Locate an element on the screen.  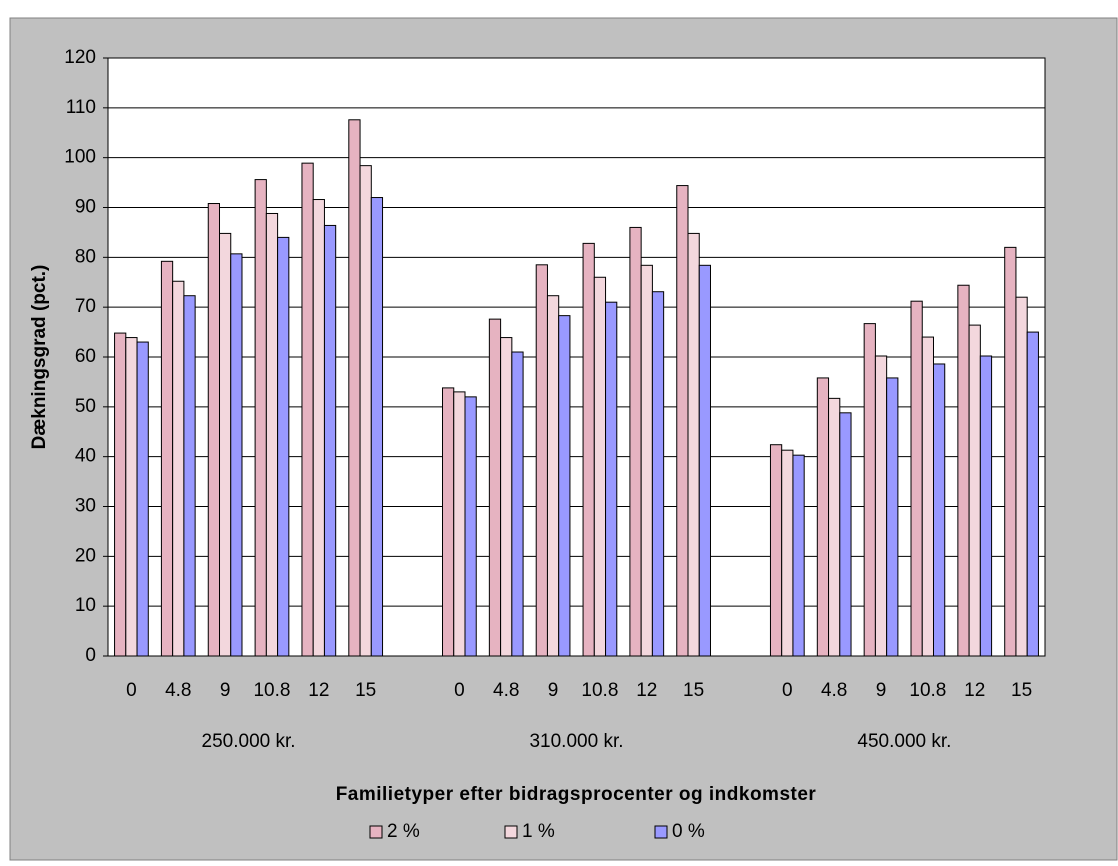
y-axis-title: Dækningsgrad (pct.) is located at coordinates (39, 357).